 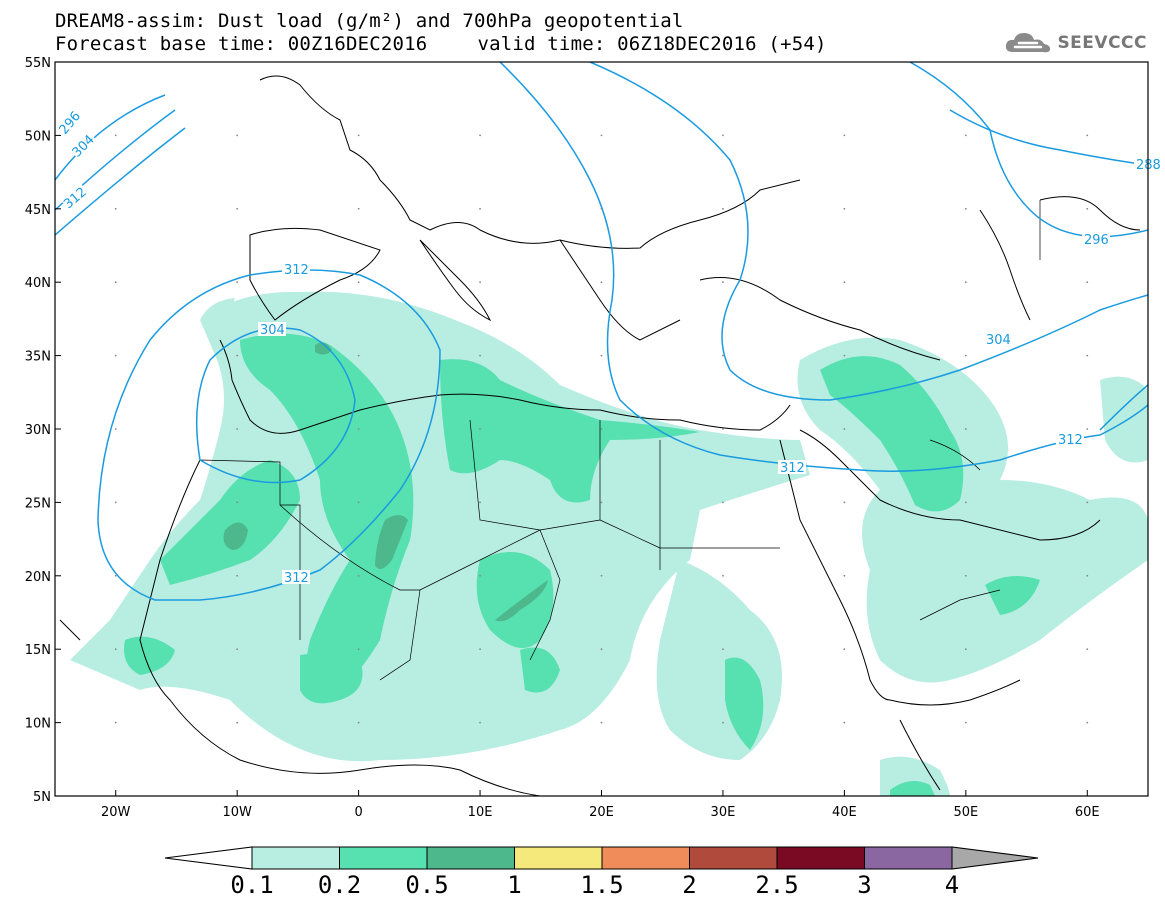 I want to click on colorbar-label: 2.5, so click(x=776, y=885).